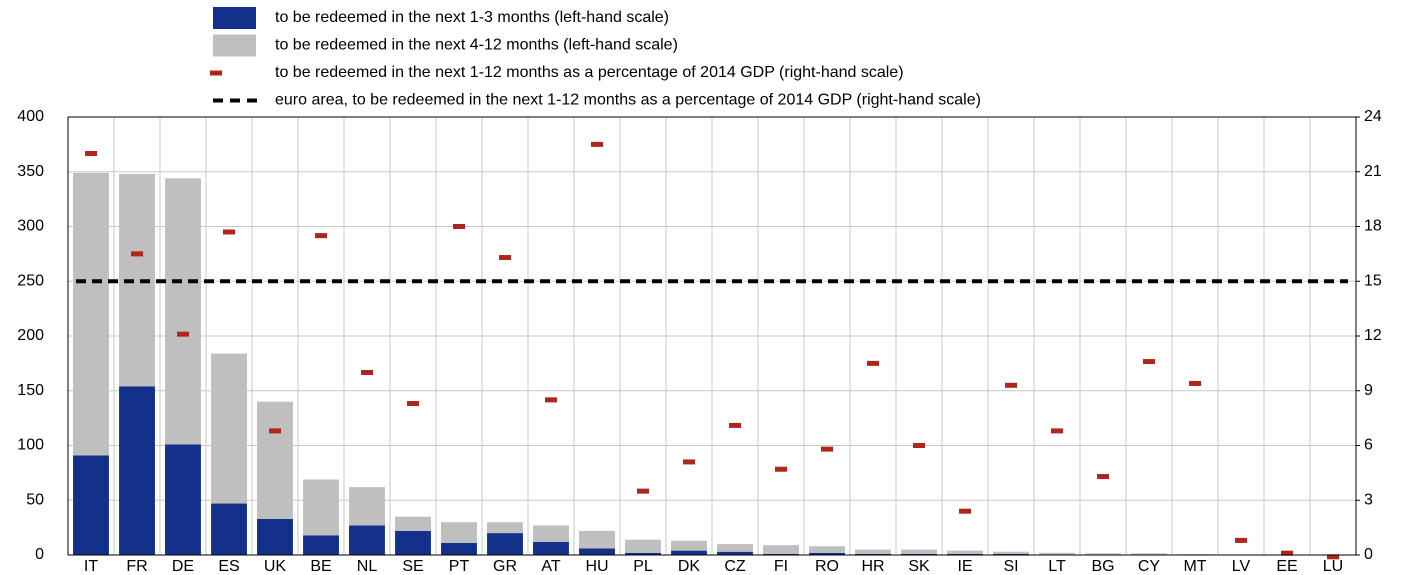  Describe the element at coordinates (1241, 566) in the screenshot. I see `x-tick-label: LV` at that location.